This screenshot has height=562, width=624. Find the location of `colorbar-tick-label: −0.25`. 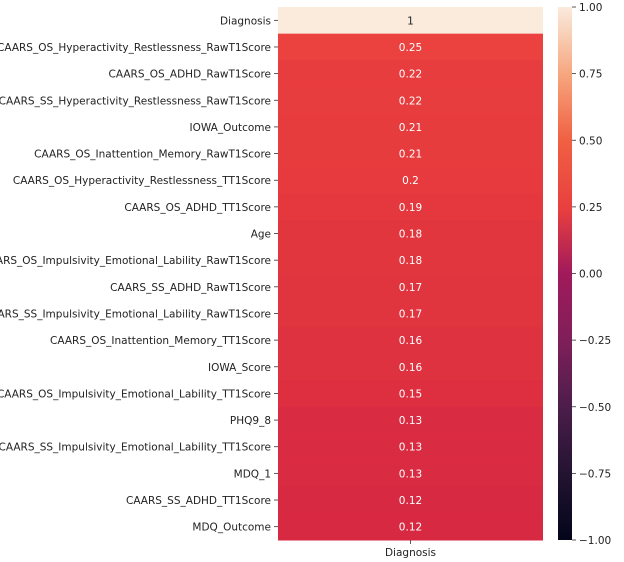

colorbar-tick-label: −0.25 is located at coordinates (595, 341).